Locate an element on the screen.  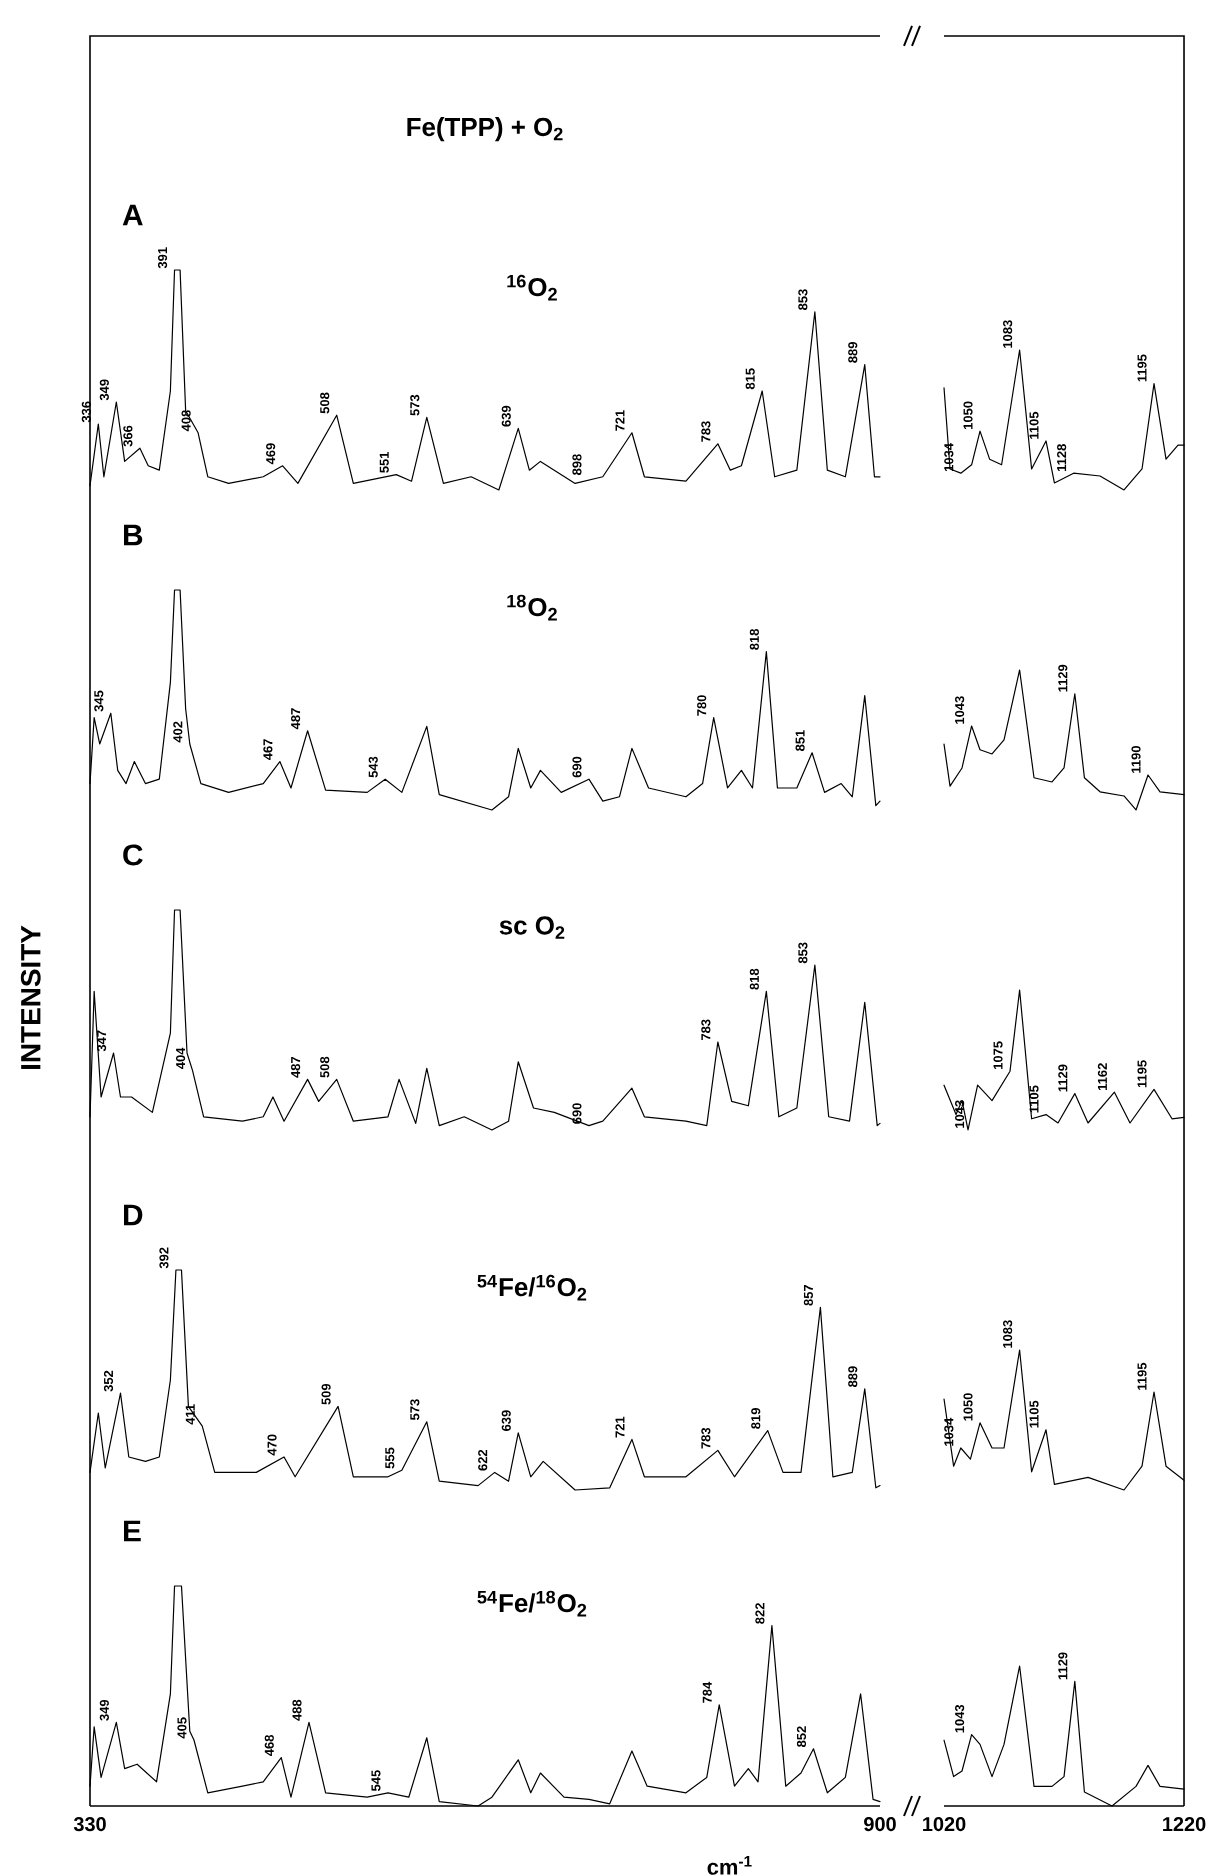
x-tick-label: 1220 is located at coordinates (1184, 1824).